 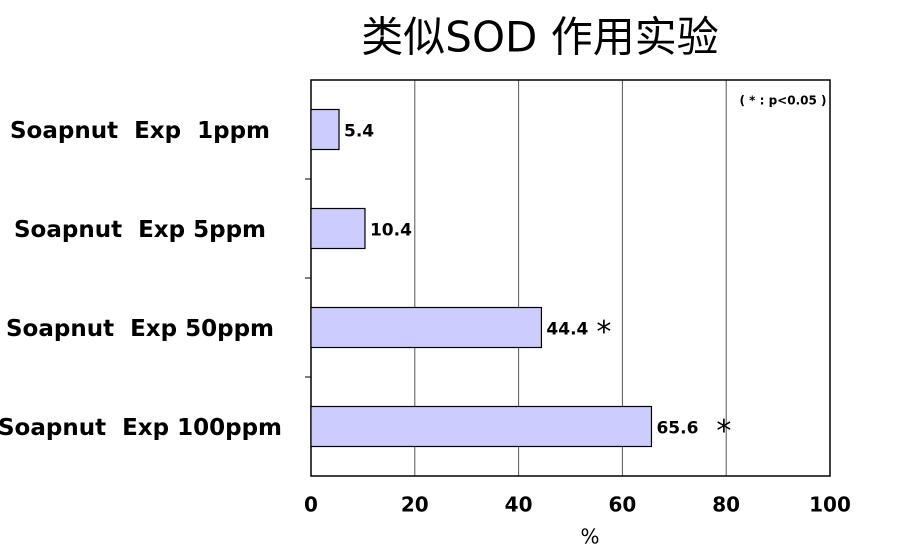 I want to click on value-label: 5.4, so click(x=359, y=132).